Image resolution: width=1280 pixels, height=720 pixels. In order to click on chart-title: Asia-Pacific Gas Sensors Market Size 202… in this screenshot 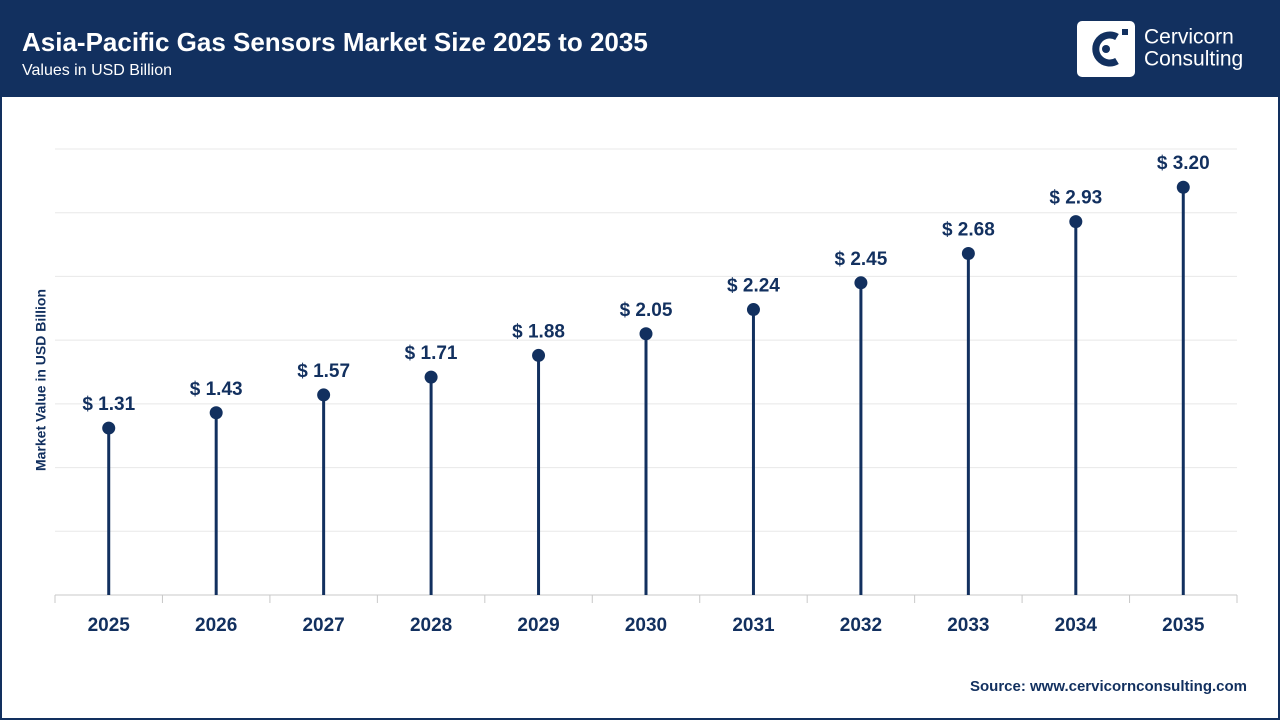, I will do `click(335, 42)`.